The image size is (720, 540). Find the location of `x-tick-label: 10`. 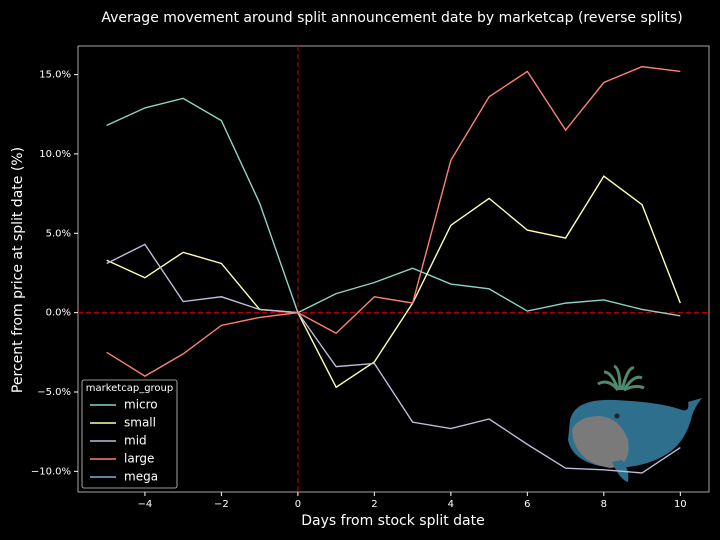

x-tick-label: 10 is located at coordinates (680, 504).